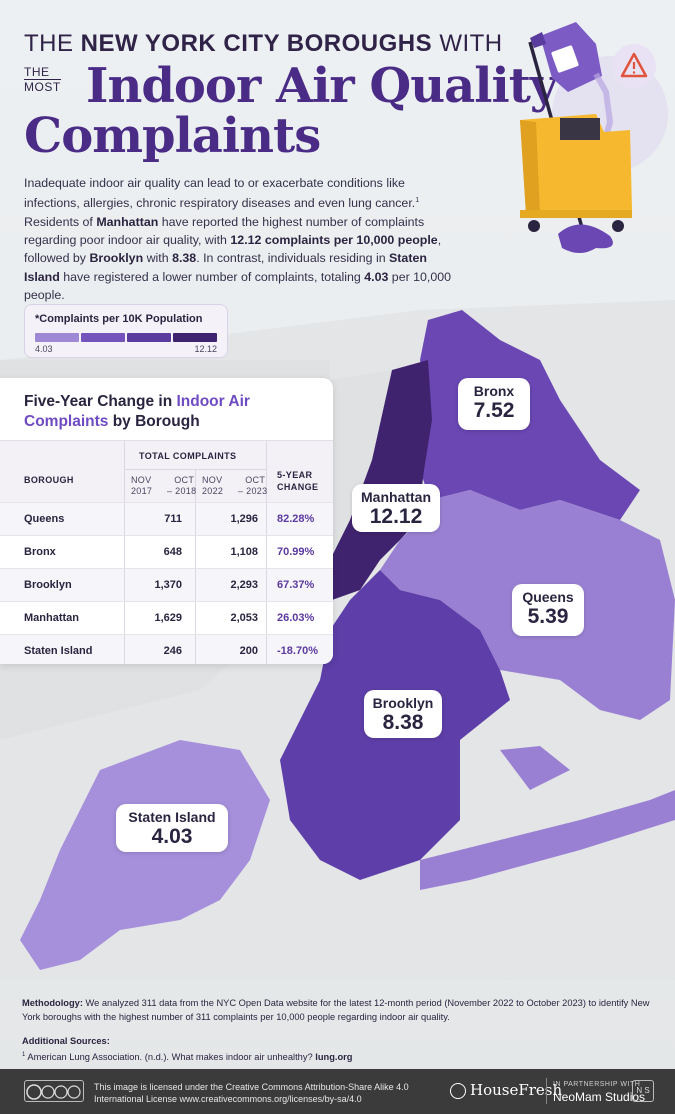  What do you see at coordinates (296, 519) in the screenshot?
I see `five-year-change-cell: 82.28%` at bounding box center [296, 519].